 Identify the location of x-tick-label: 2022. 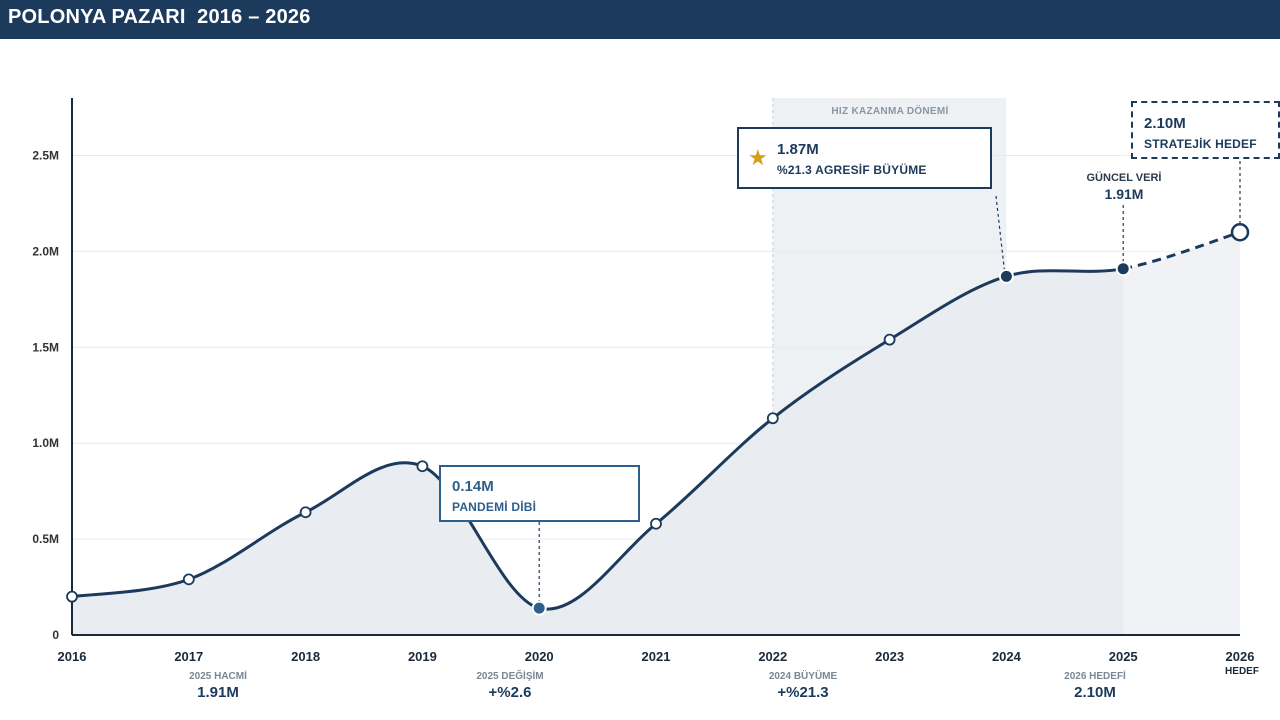
(772, 656).